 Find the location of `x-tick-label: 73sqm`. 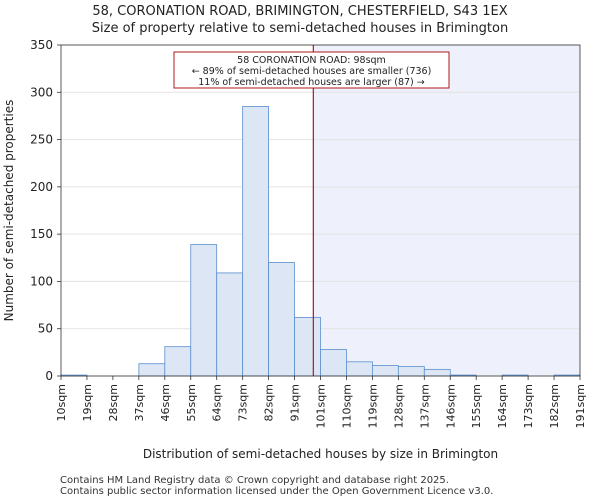

x-tick-label: 73sqm is located at coordinates (243, 402).